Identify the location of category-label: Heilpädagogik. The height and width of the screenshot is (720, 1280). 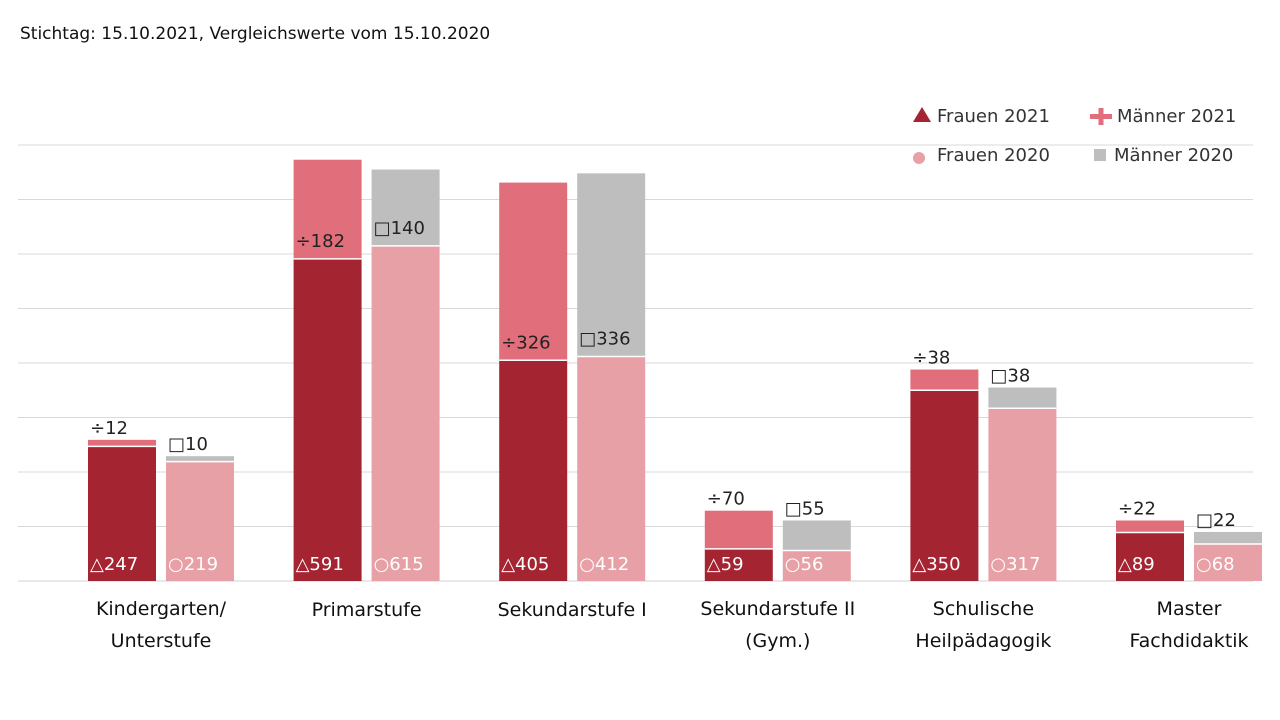
(983, 641).